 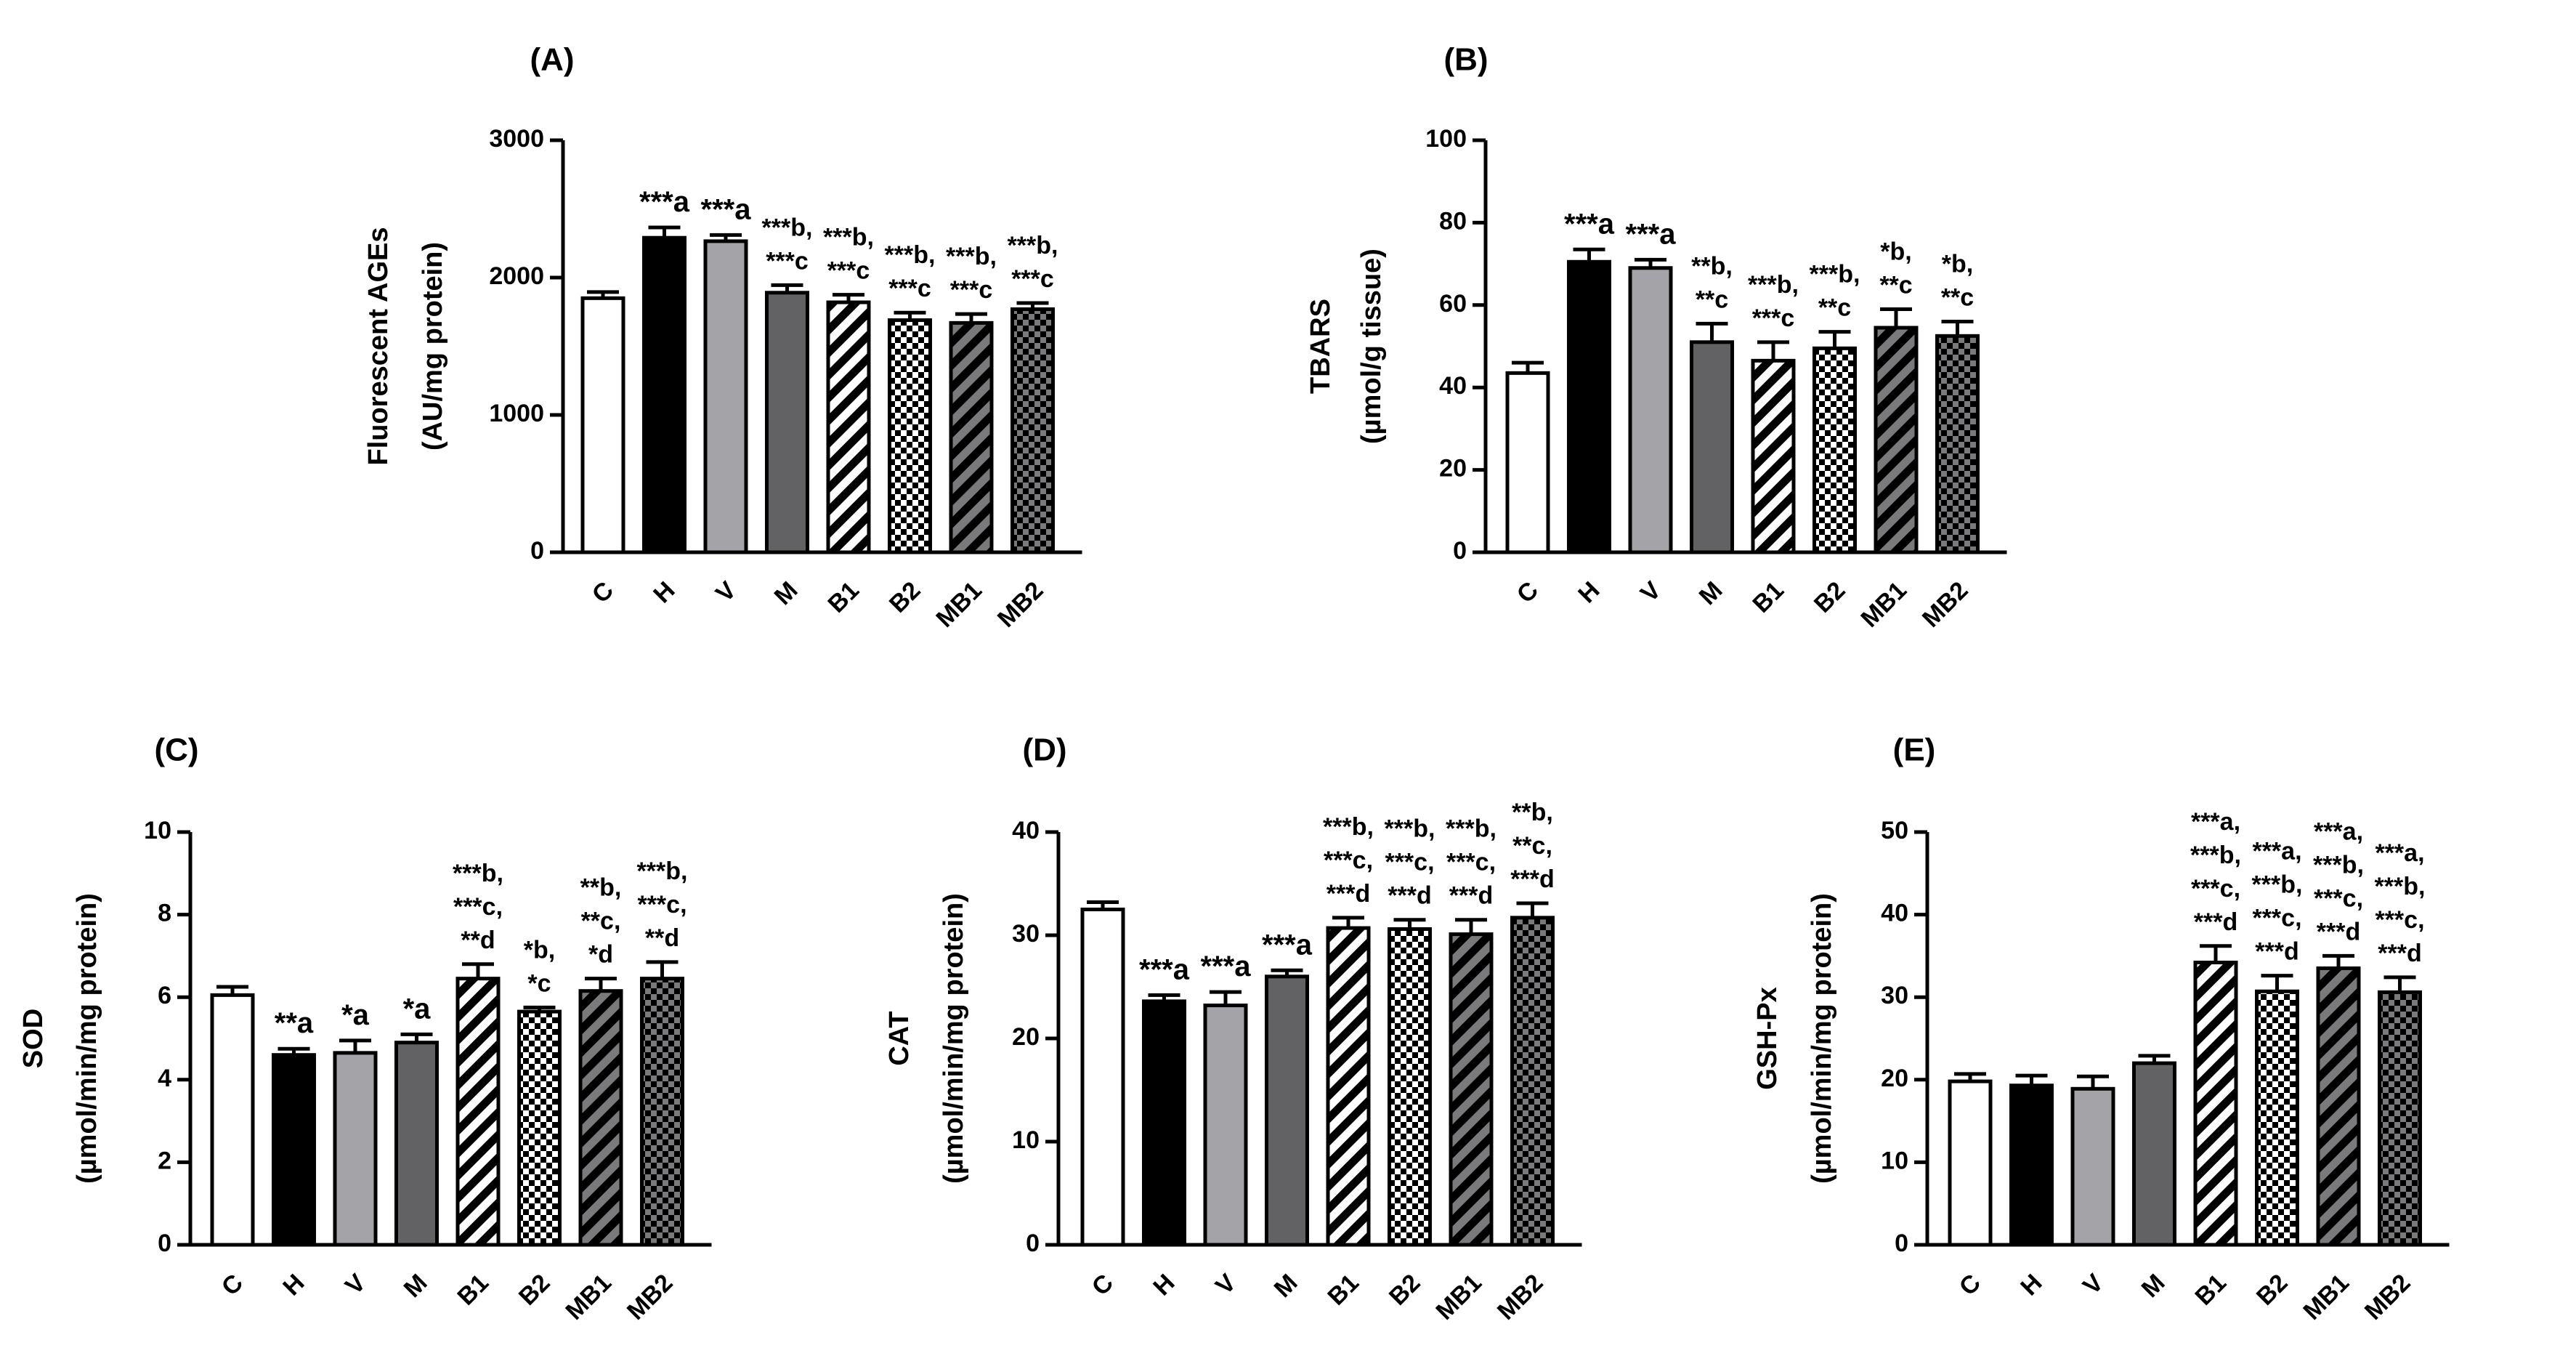 What do you see at coordinates (1026, 830) in the screenshot?
I see `y-tick-label: 40` at bounding box center [1026, 830].